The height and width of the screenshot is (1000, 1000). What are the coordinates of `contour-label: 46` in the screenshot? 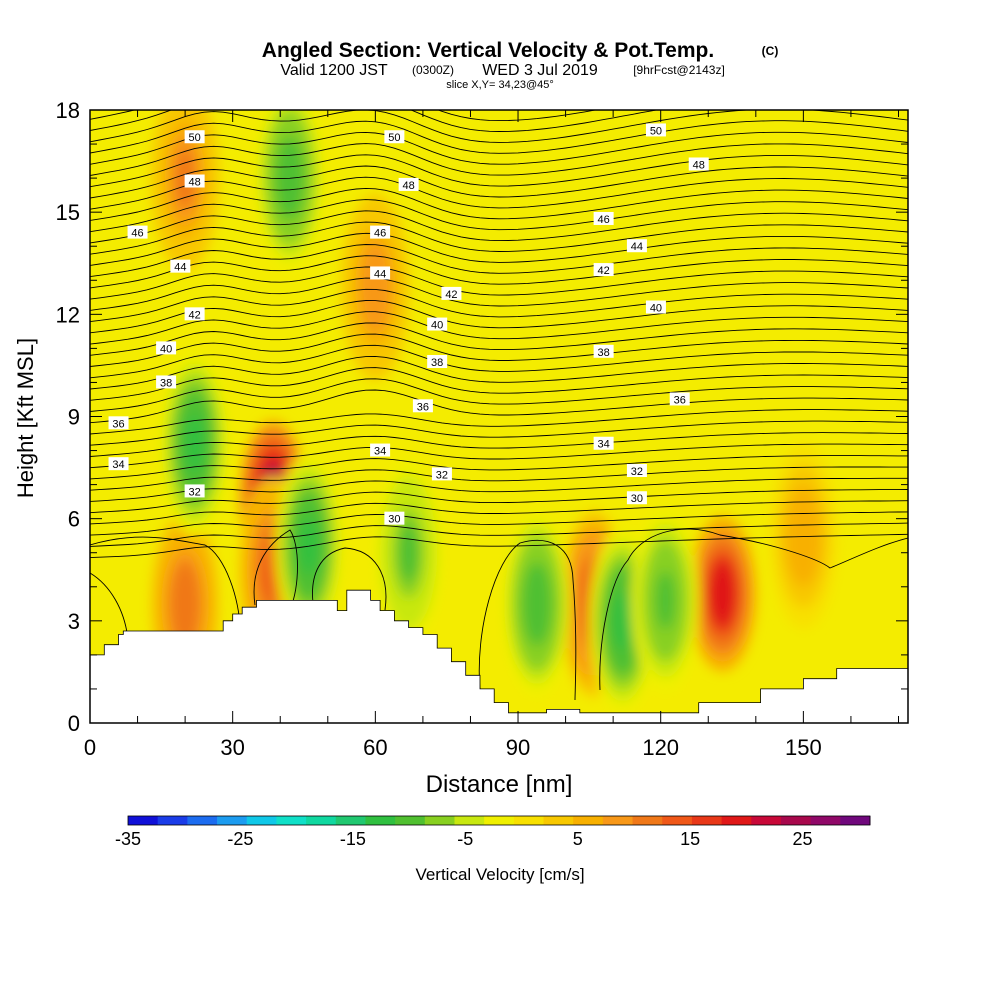 It's located at (603, 218).